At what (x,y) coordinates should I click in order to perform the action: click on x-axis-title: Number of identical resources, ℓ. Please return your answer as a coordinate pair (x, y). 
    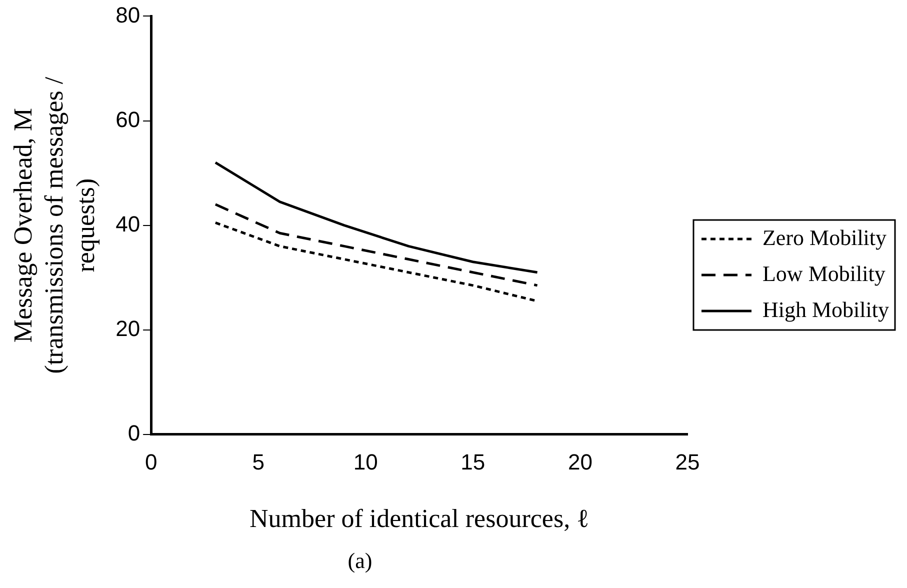
    Looking at the image, I should click on (420, 519).